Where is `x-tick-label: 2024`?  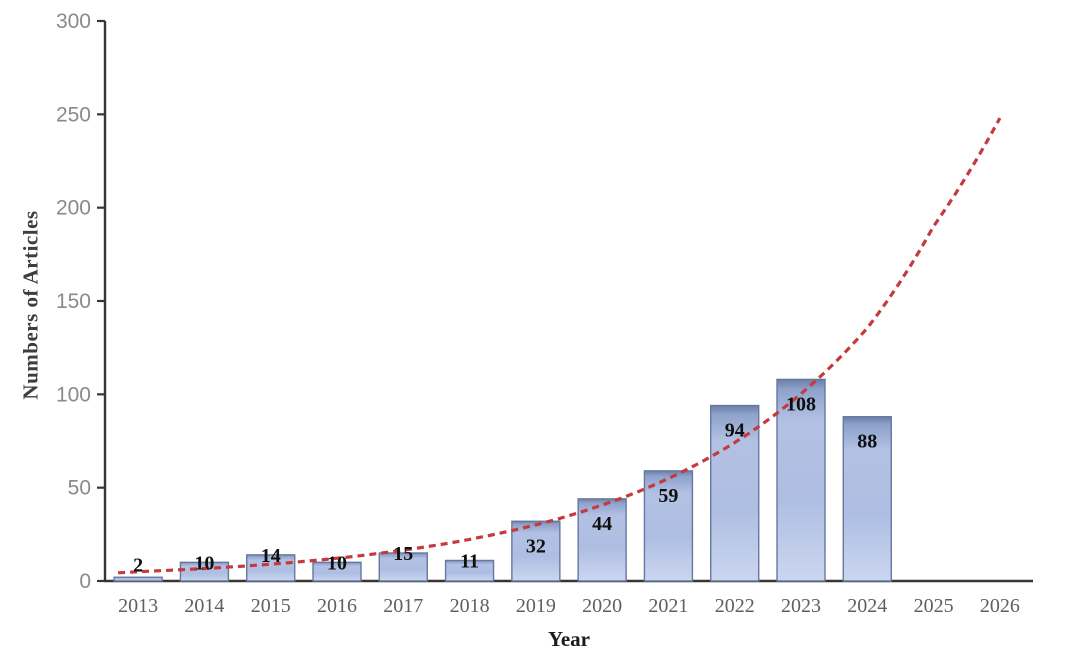
x-tick-label: 2024 is located at coordinates (867, 606).